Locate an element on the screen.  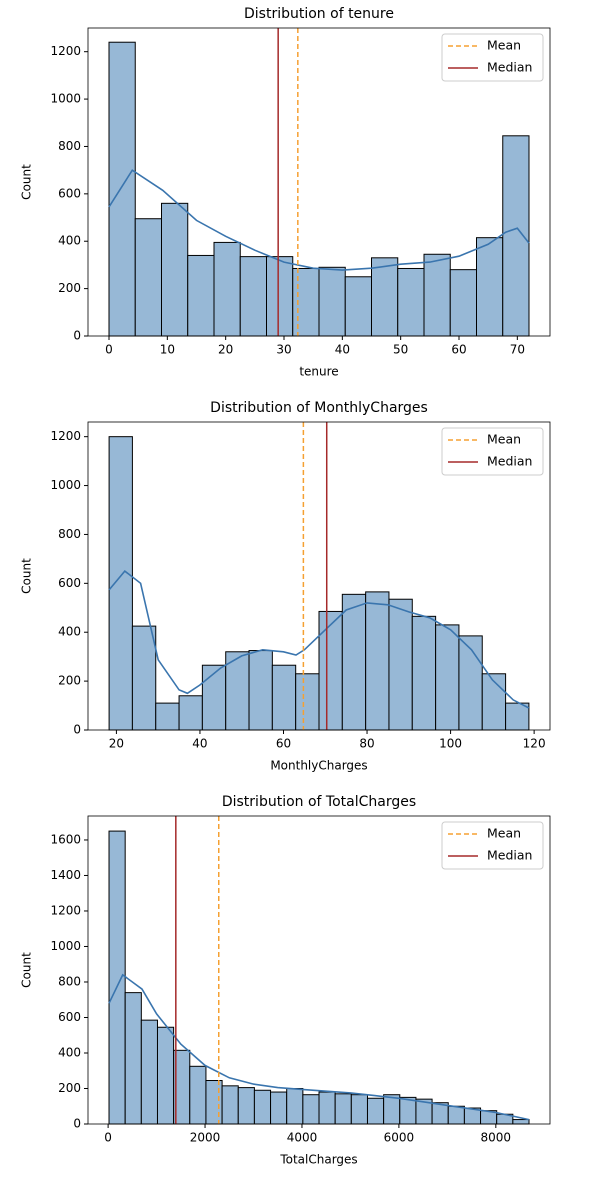
x-tick-label: 8000 is located at coordinates (496, 1138).